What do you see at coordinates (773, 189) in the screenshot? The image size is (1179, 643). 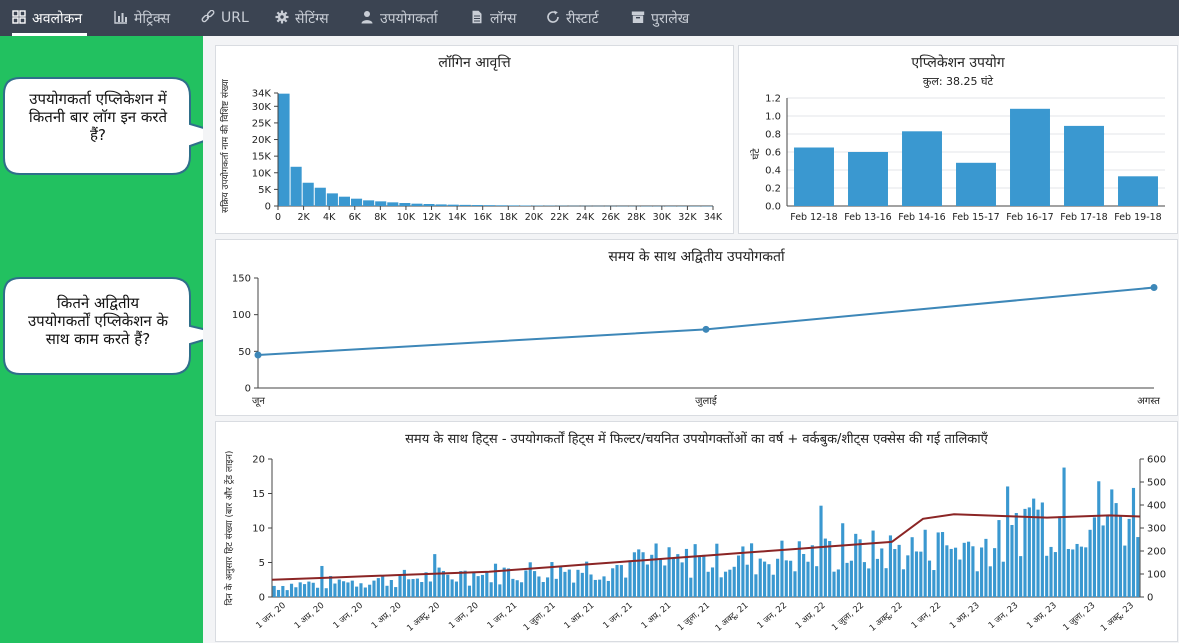 I see `y-tick-label: 0.2` at bounding box center [773, 189].